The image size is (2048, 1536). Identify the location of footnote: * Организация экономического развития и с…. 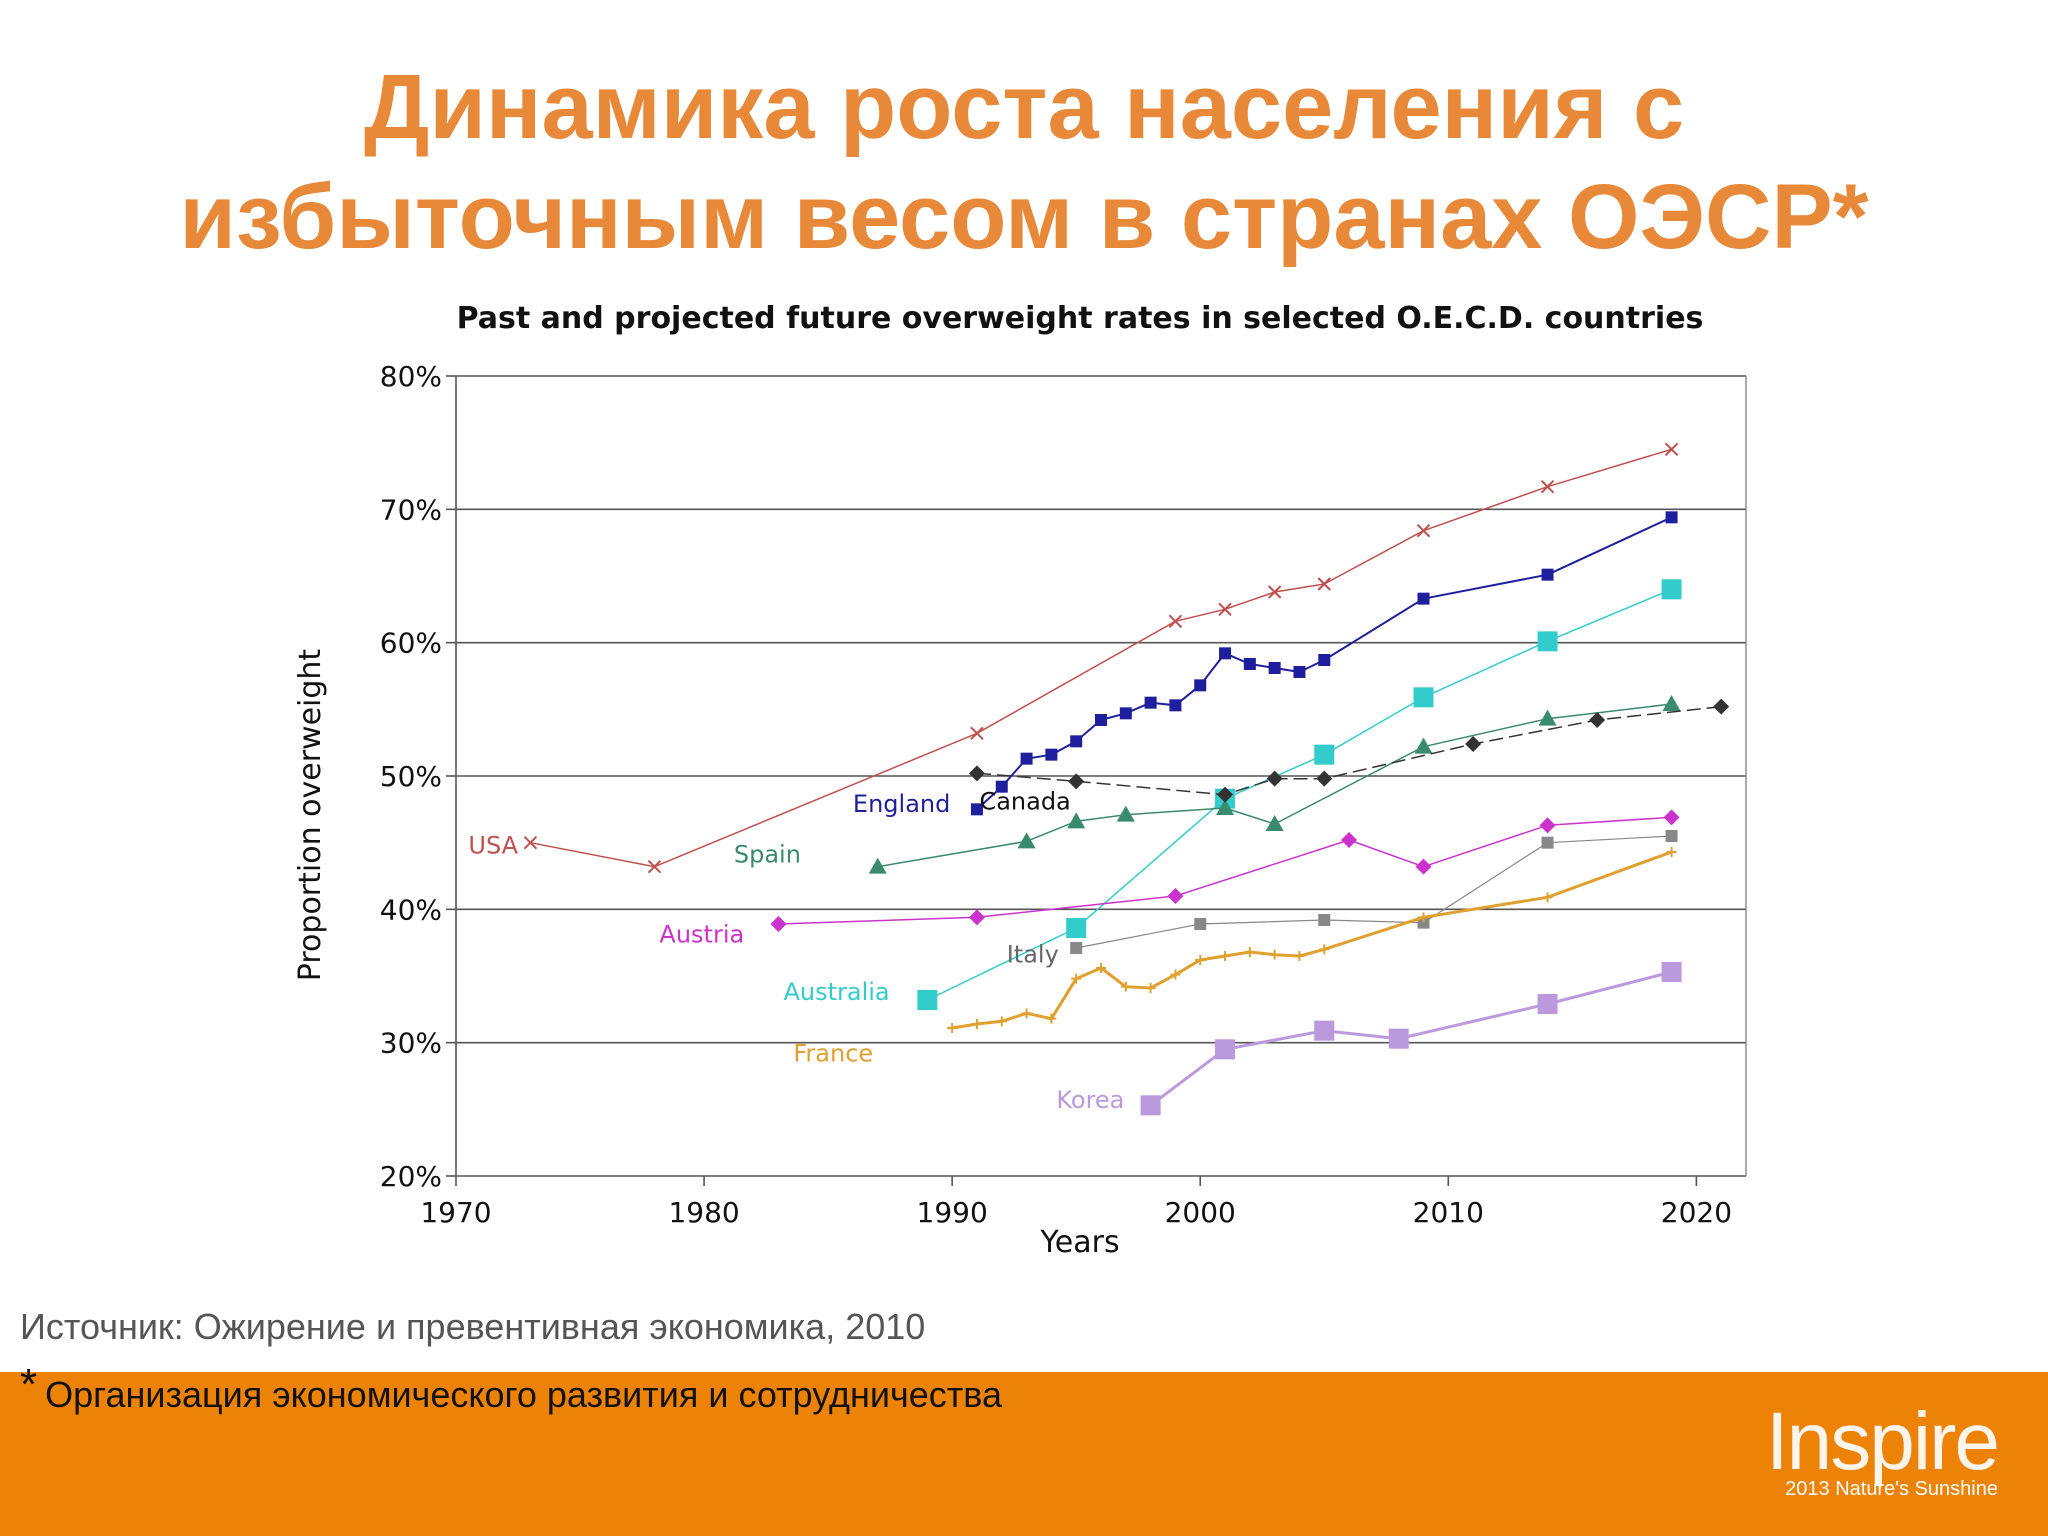
(511, 1388).